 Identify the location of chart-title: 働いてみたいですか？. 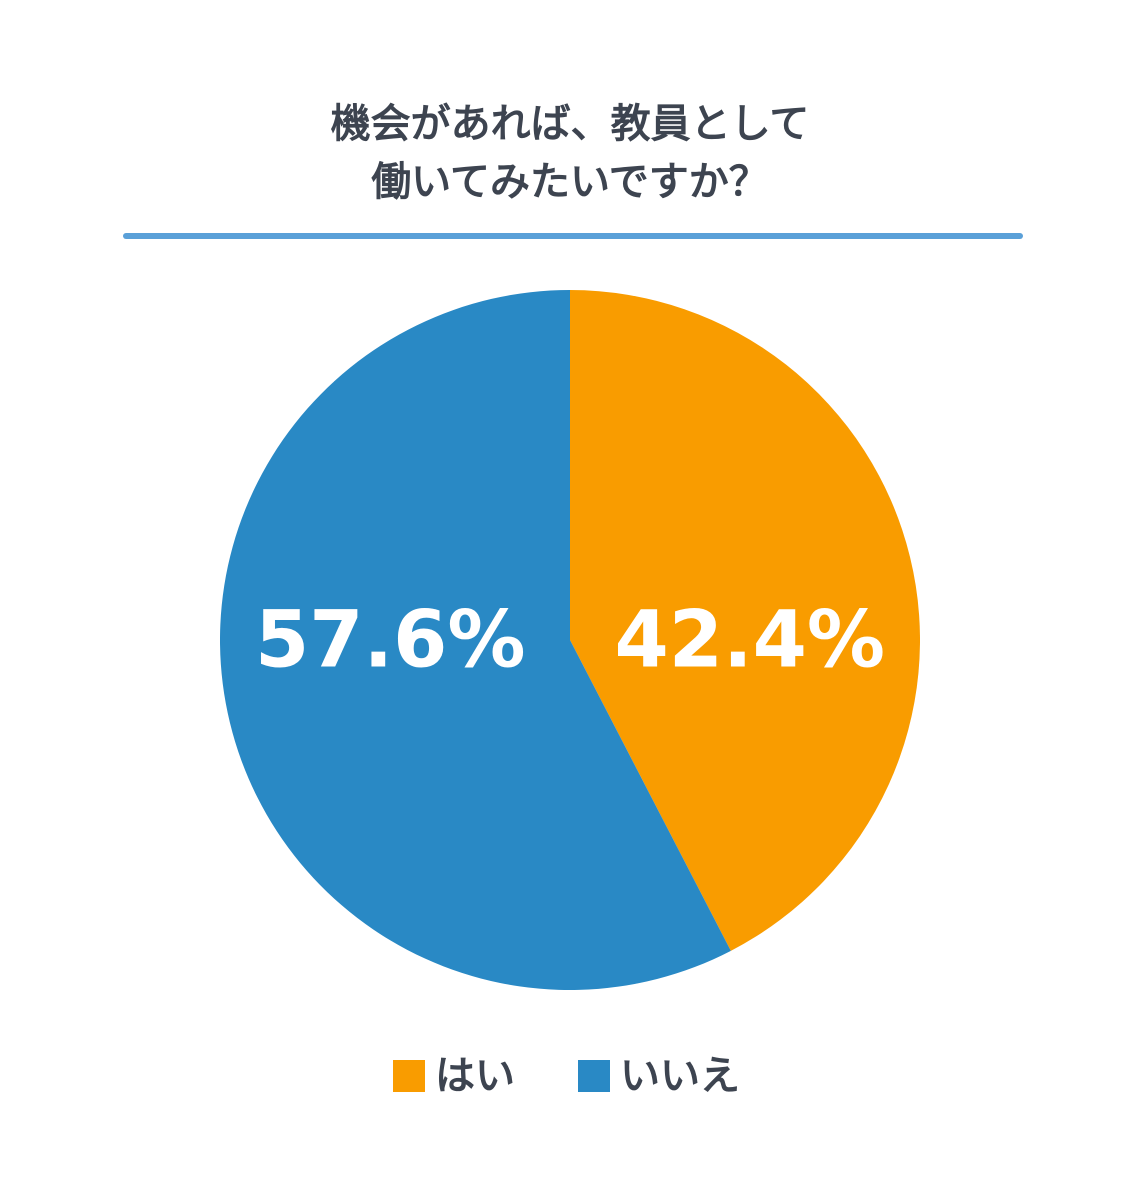
(570, 182).